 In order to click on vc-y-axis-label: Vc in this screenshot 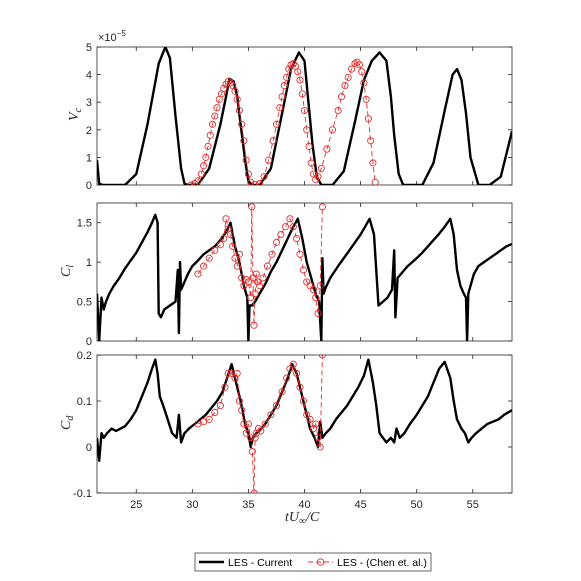, I will do `click(75, 114)`.